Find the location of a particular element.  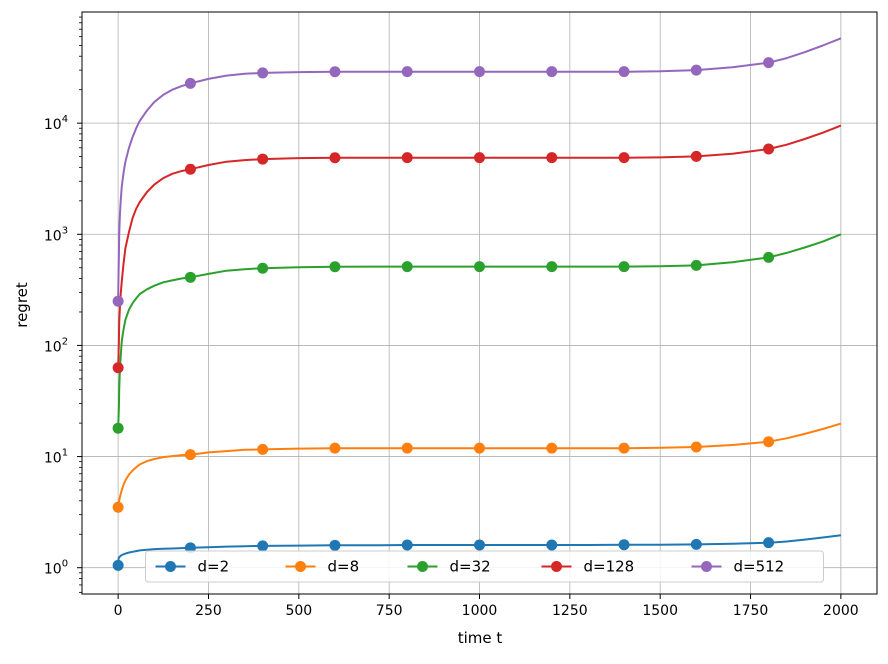

y-tick-label: 10² is located at coordinates (56, 345).